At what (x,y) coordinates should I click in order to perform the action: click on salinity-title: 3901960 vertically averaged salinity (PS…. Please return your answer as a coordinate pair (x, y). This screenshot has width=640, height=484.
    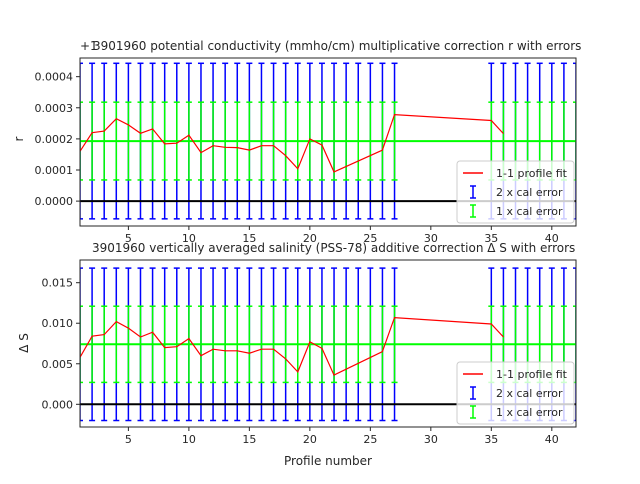
    Looking at the image, I should click on (333, 248).